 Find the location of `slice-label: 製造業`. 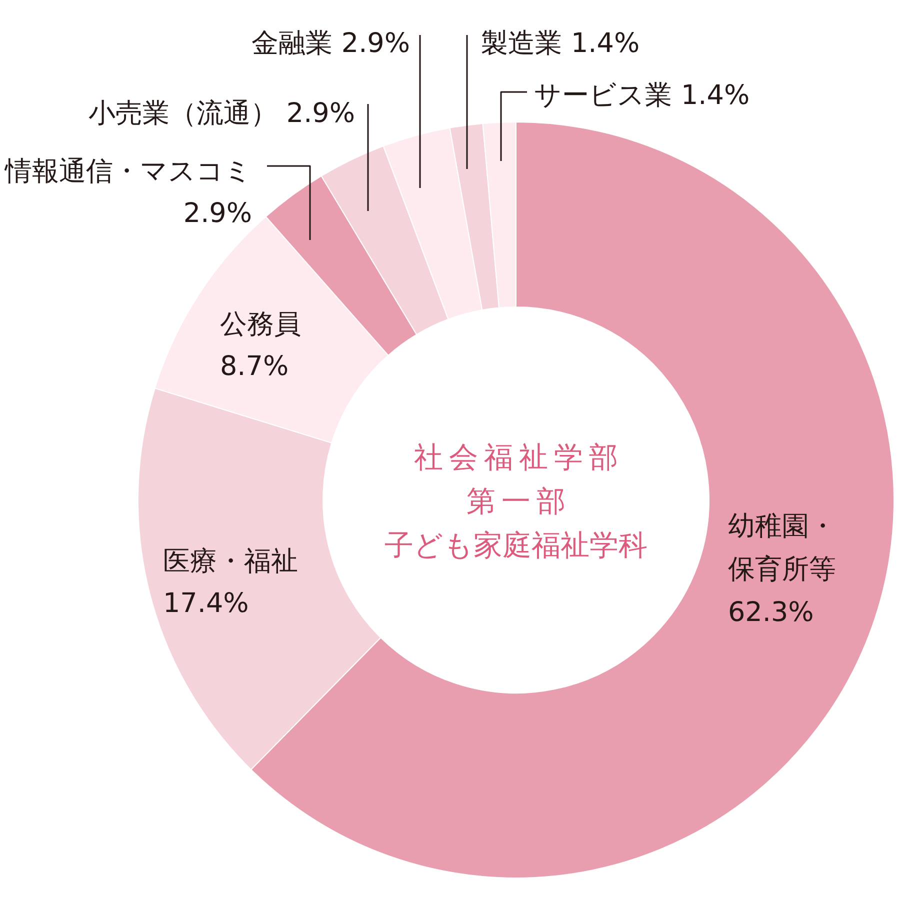

slice-label: 製造業 is located at coordinates (521, 43).